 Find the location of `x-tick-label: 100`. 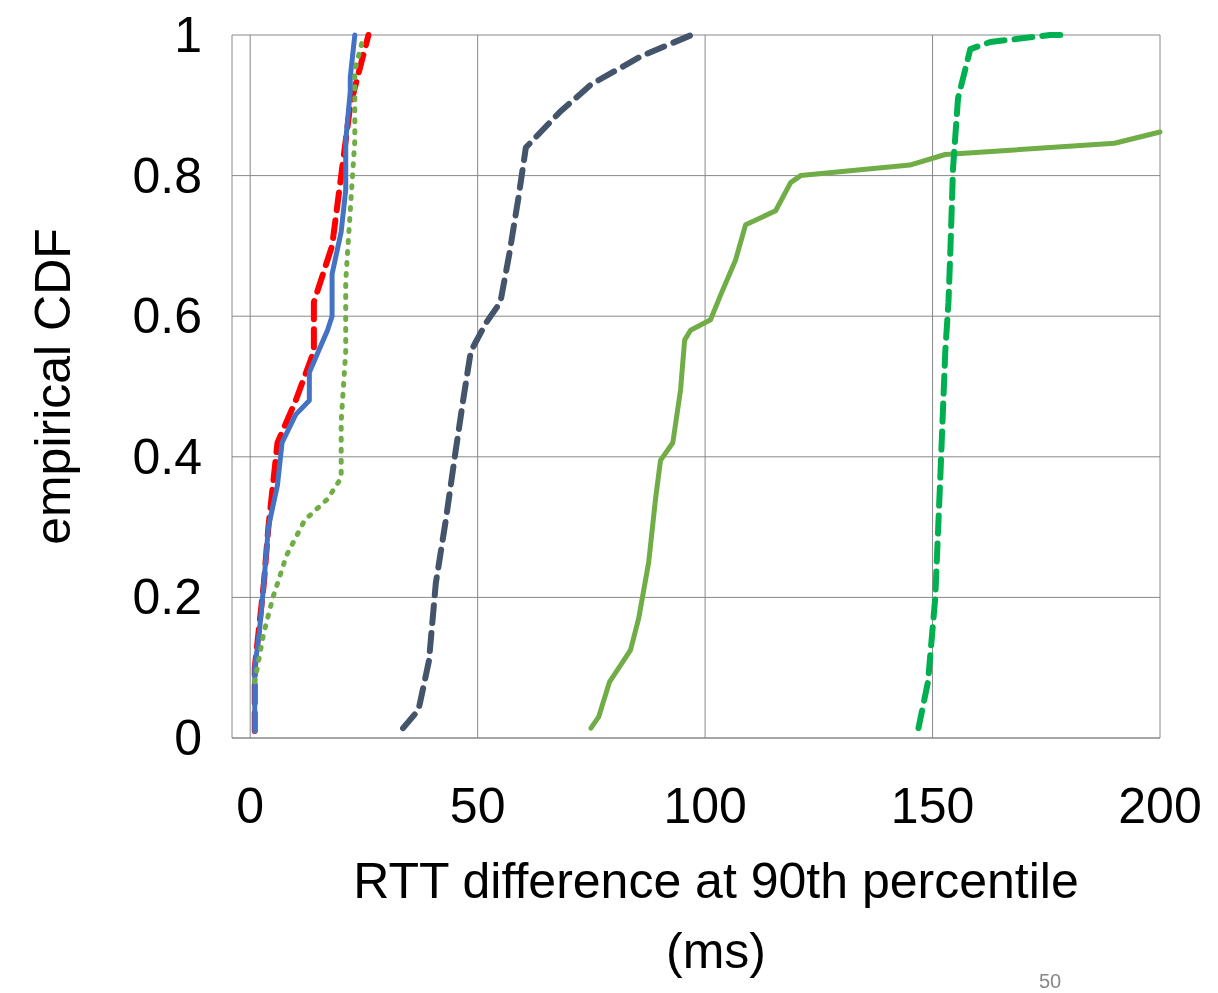

x-tick-label: 100 is located at coordinates (705, 806).